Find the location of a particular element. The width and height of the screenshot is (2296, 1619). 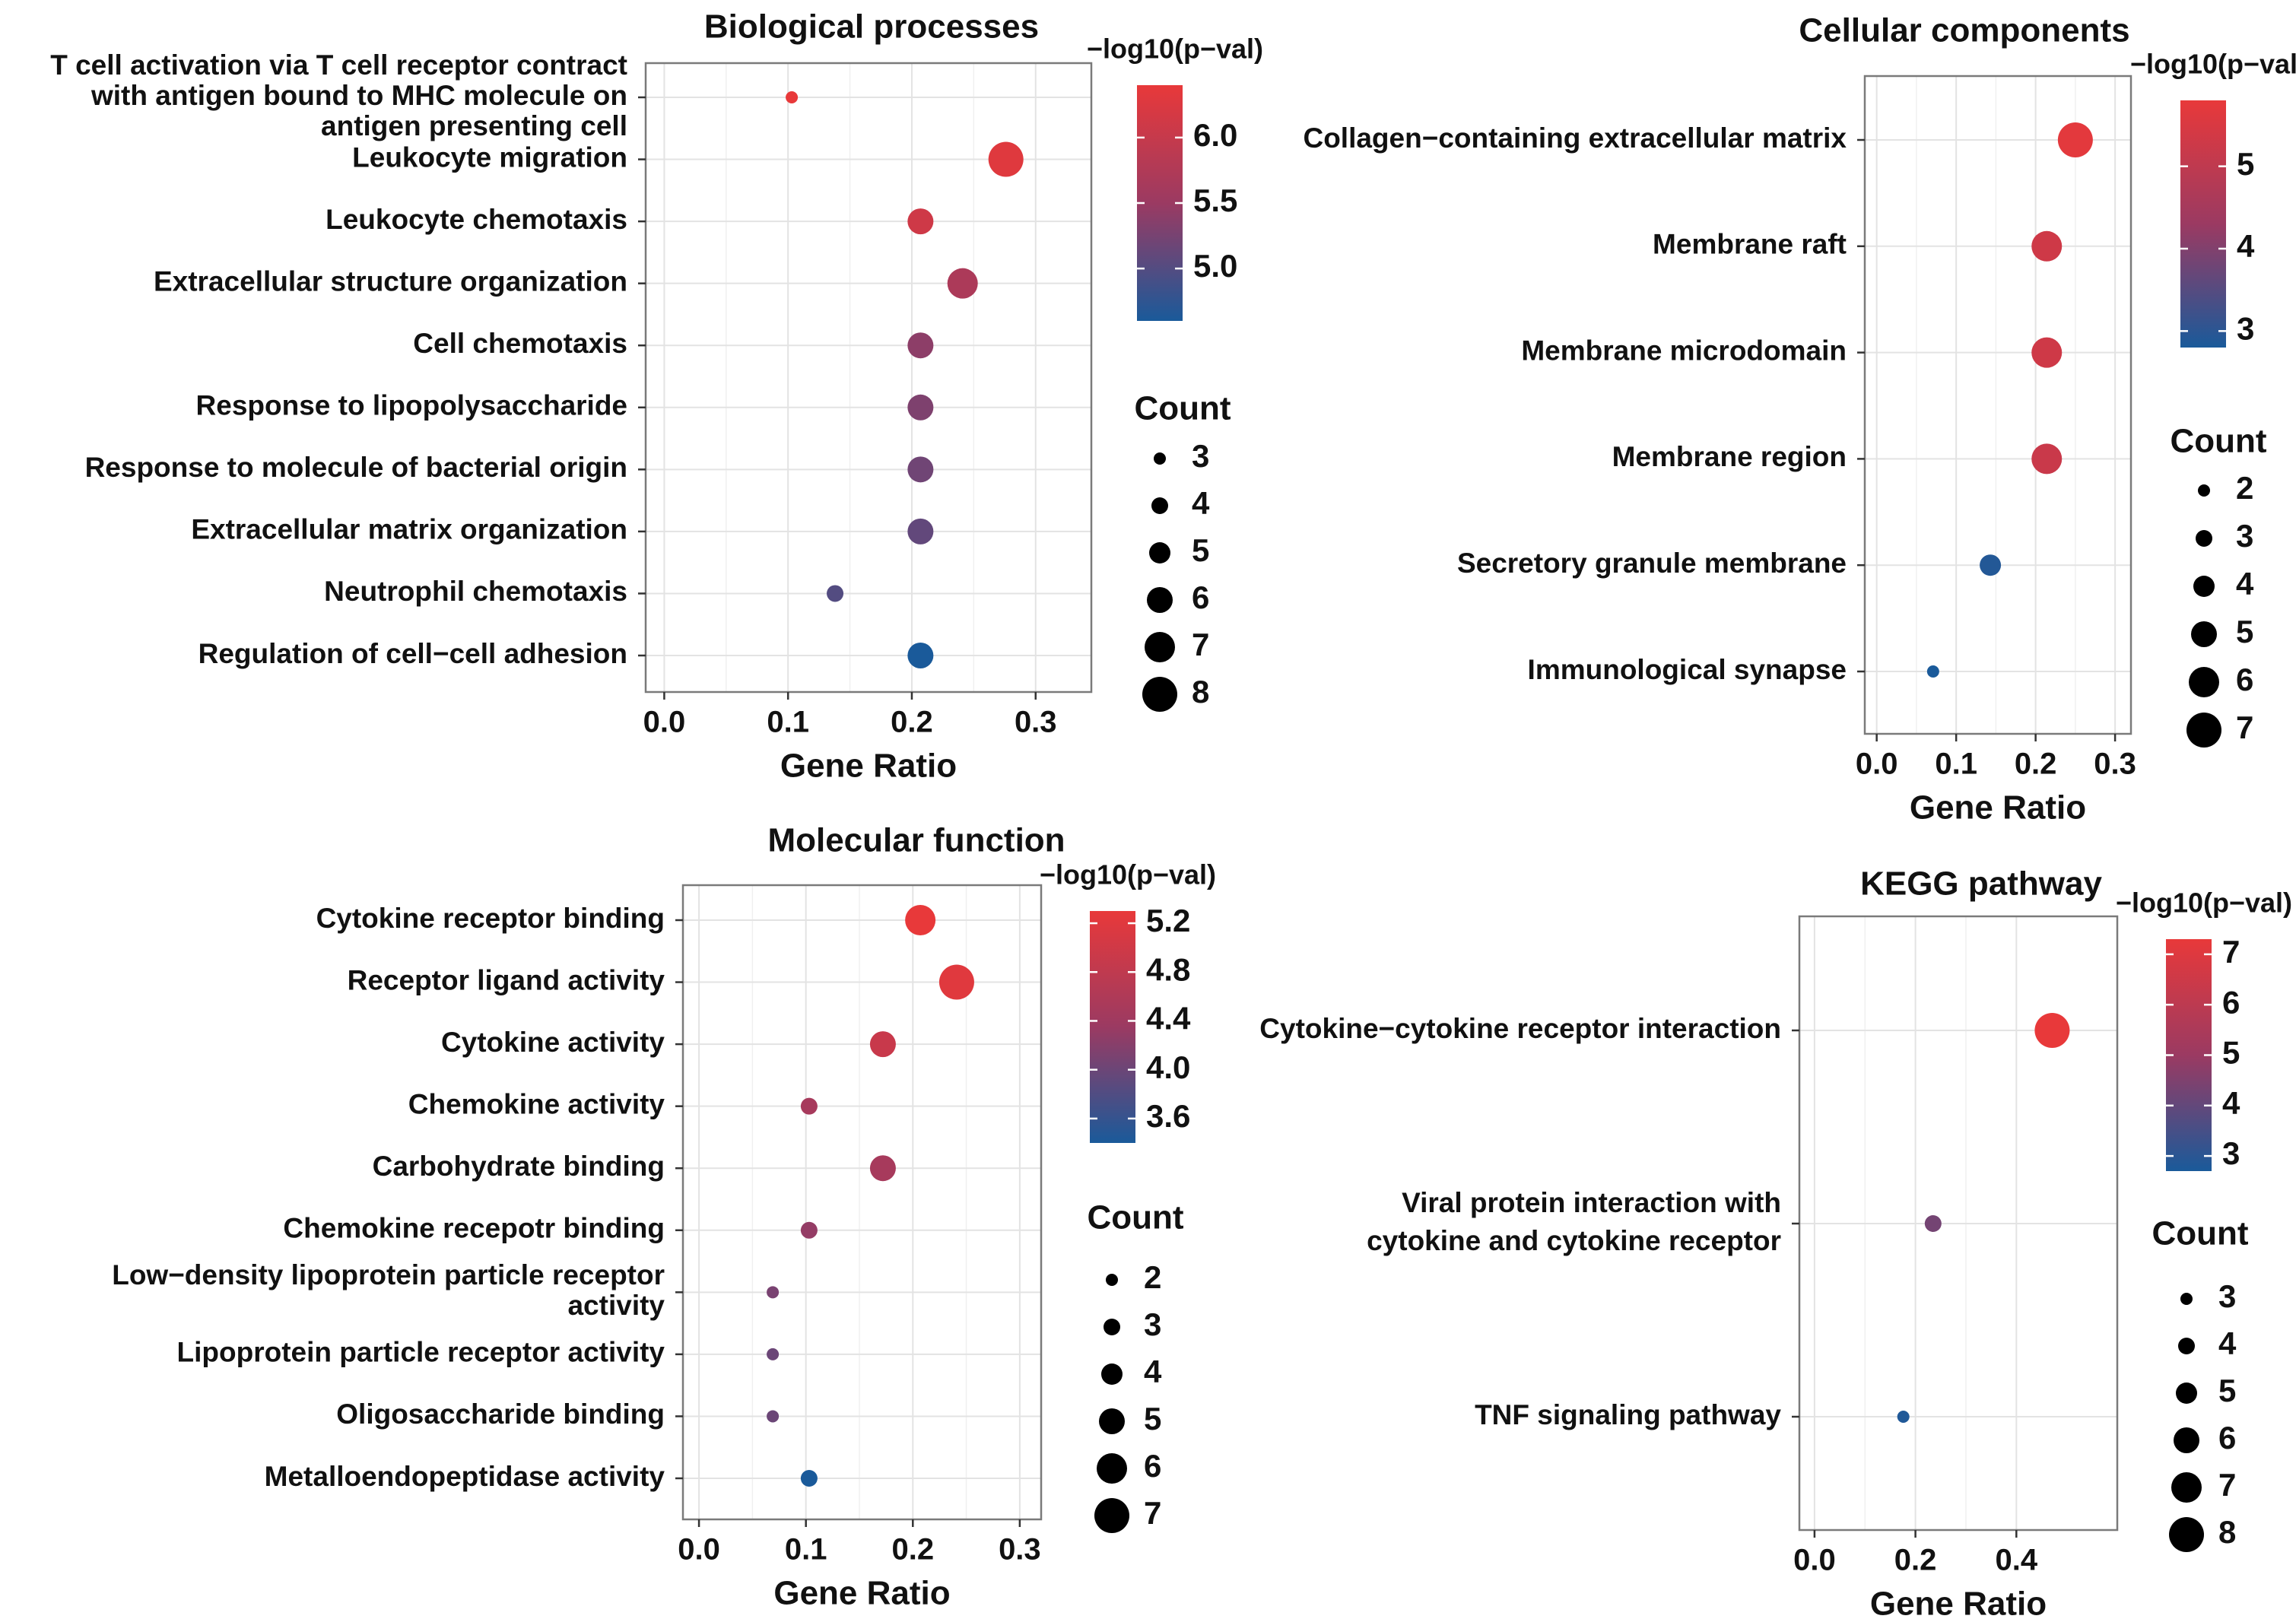

cc-color-legend-title: −log10(p−val) is located at coordinates (2213, 64).